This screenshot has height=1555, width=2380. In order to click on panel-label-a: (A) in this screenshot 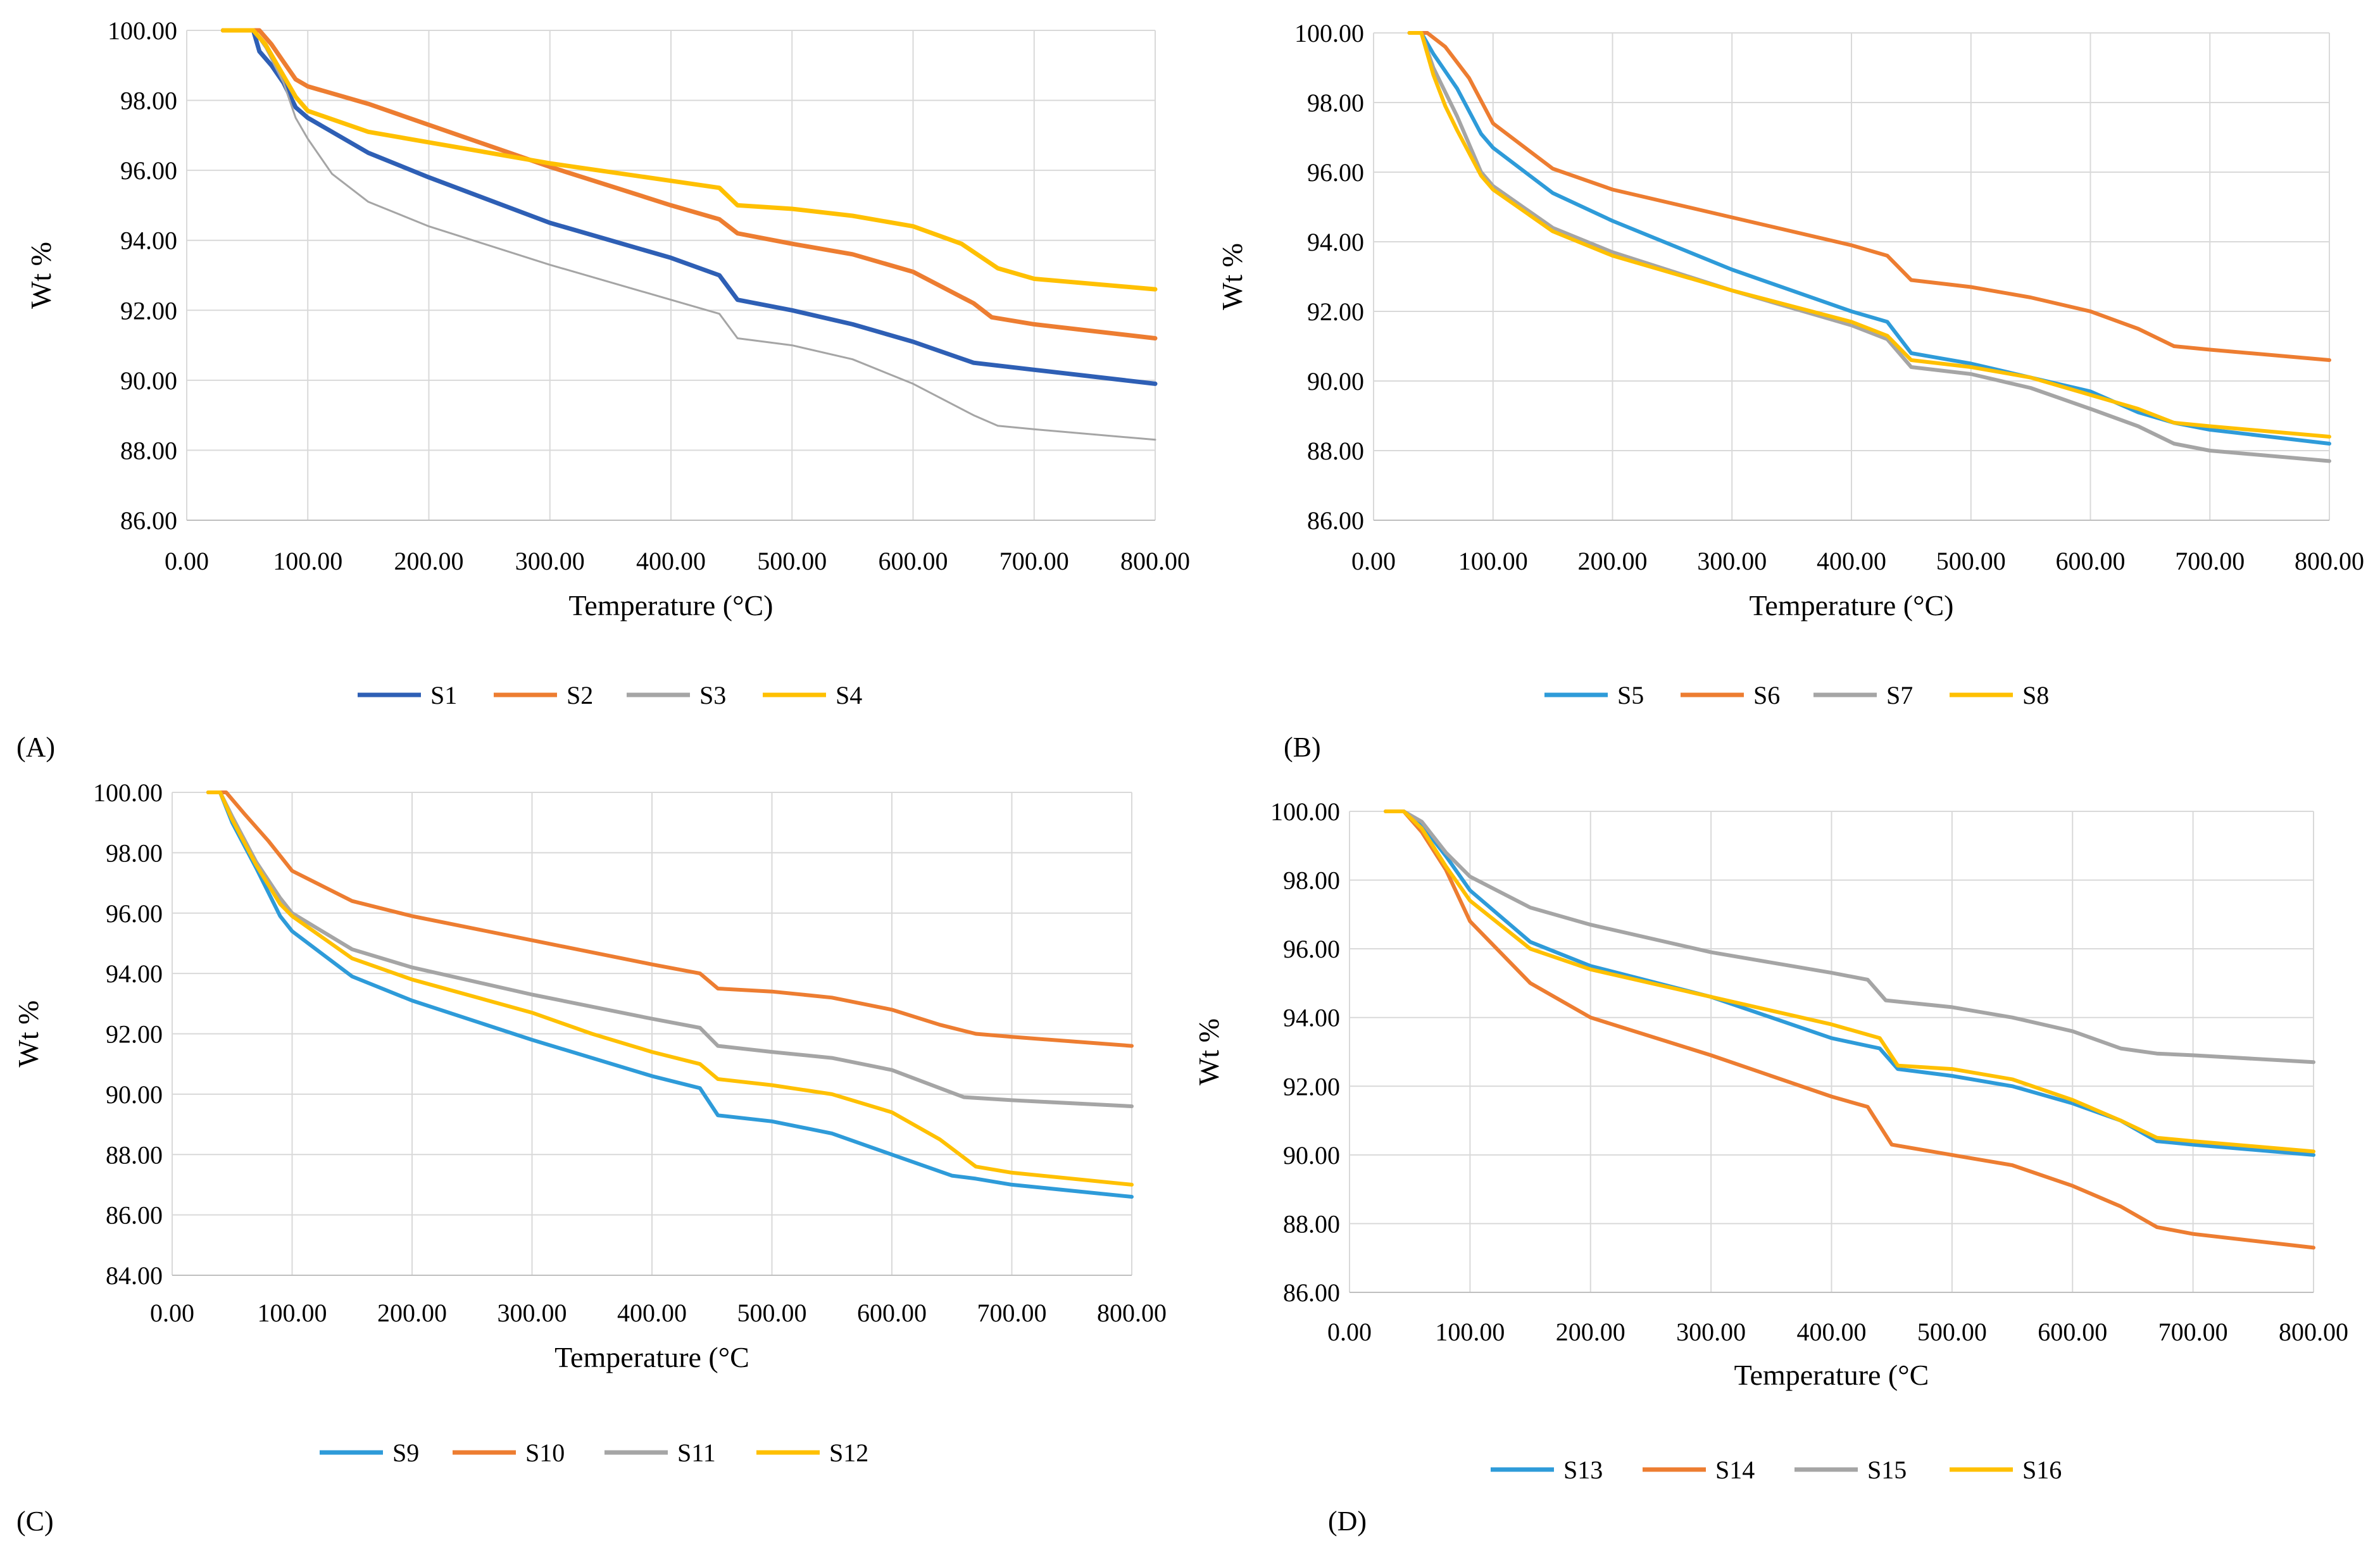, I will do `click(36, 748)`.